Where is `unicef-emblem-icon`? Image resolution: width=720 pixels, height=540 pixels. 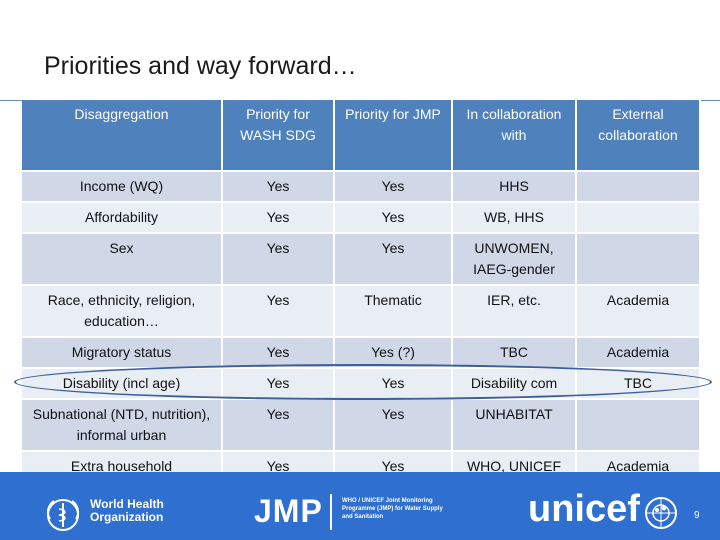
unicef-emblem-icon is located at coordinates (661, 513).